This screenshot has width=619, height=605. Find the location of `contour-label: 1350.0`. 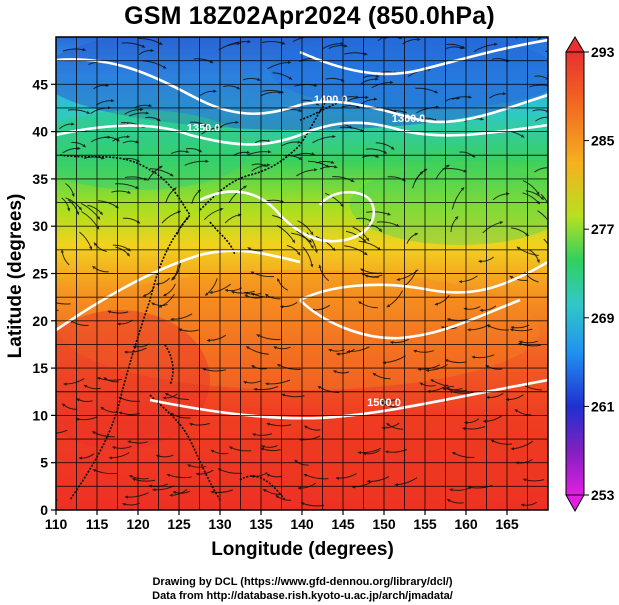

contour-label: 1350.0 is located at coordinates (204, 129).